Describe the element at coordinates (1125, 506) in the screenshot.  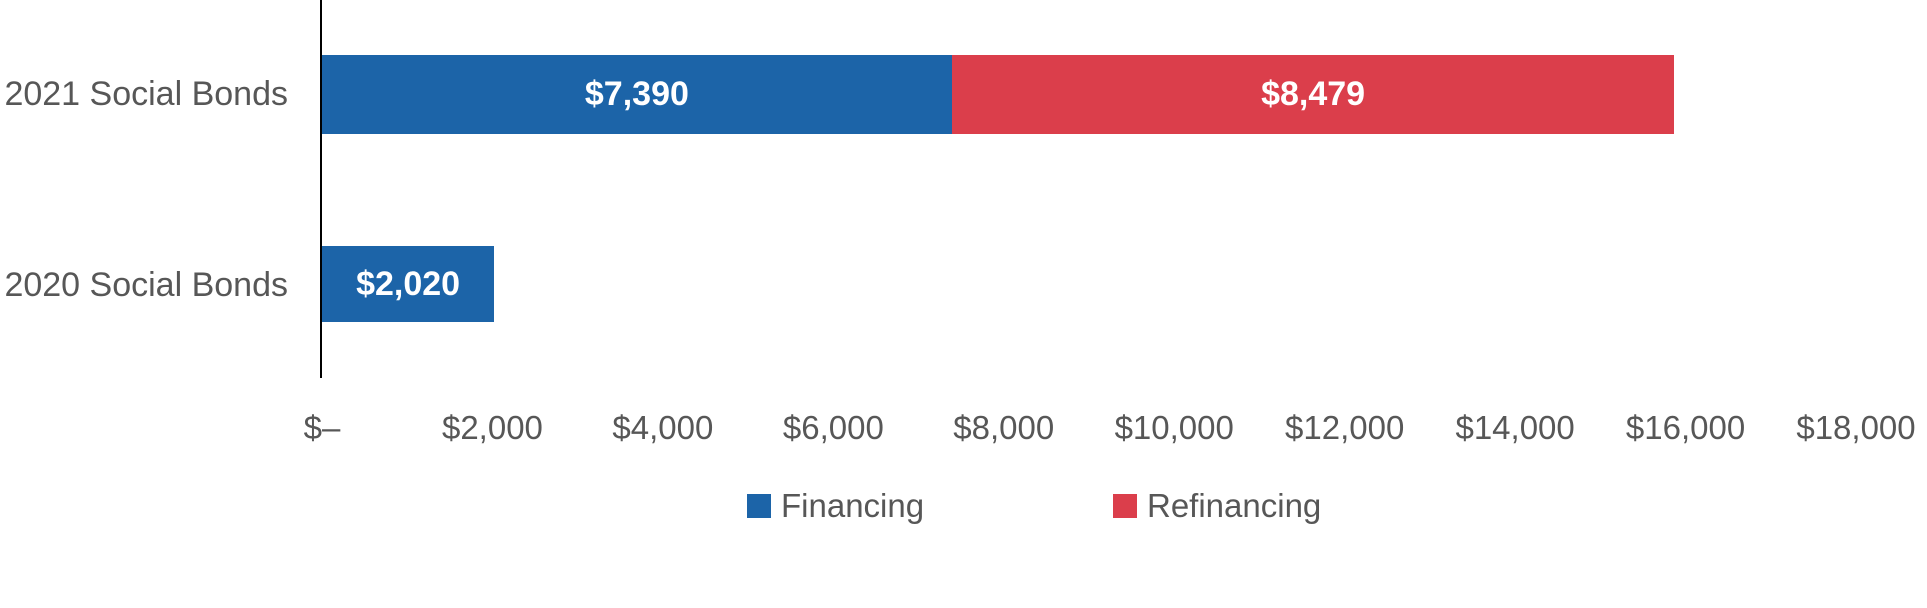
I see `refinancing-swatch-icon` at that location.